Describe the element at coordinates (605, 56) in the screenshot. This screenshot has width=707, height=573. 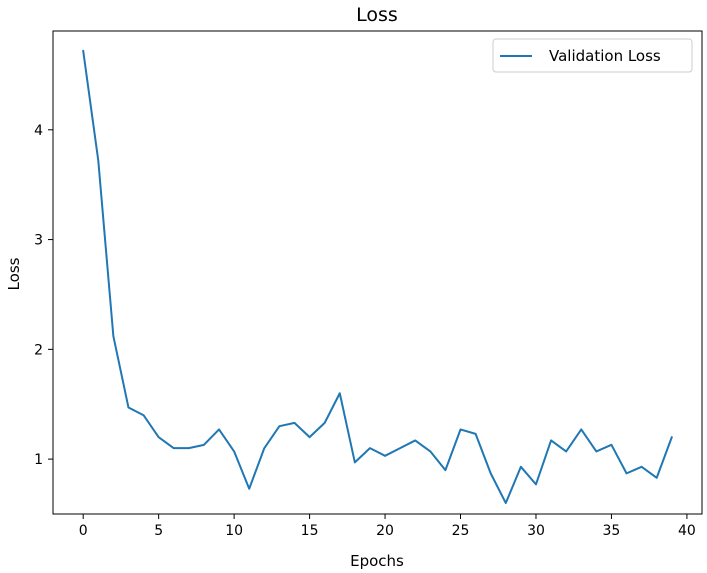
I see `legend-label-validation-loss: Validation Loss` at that location.